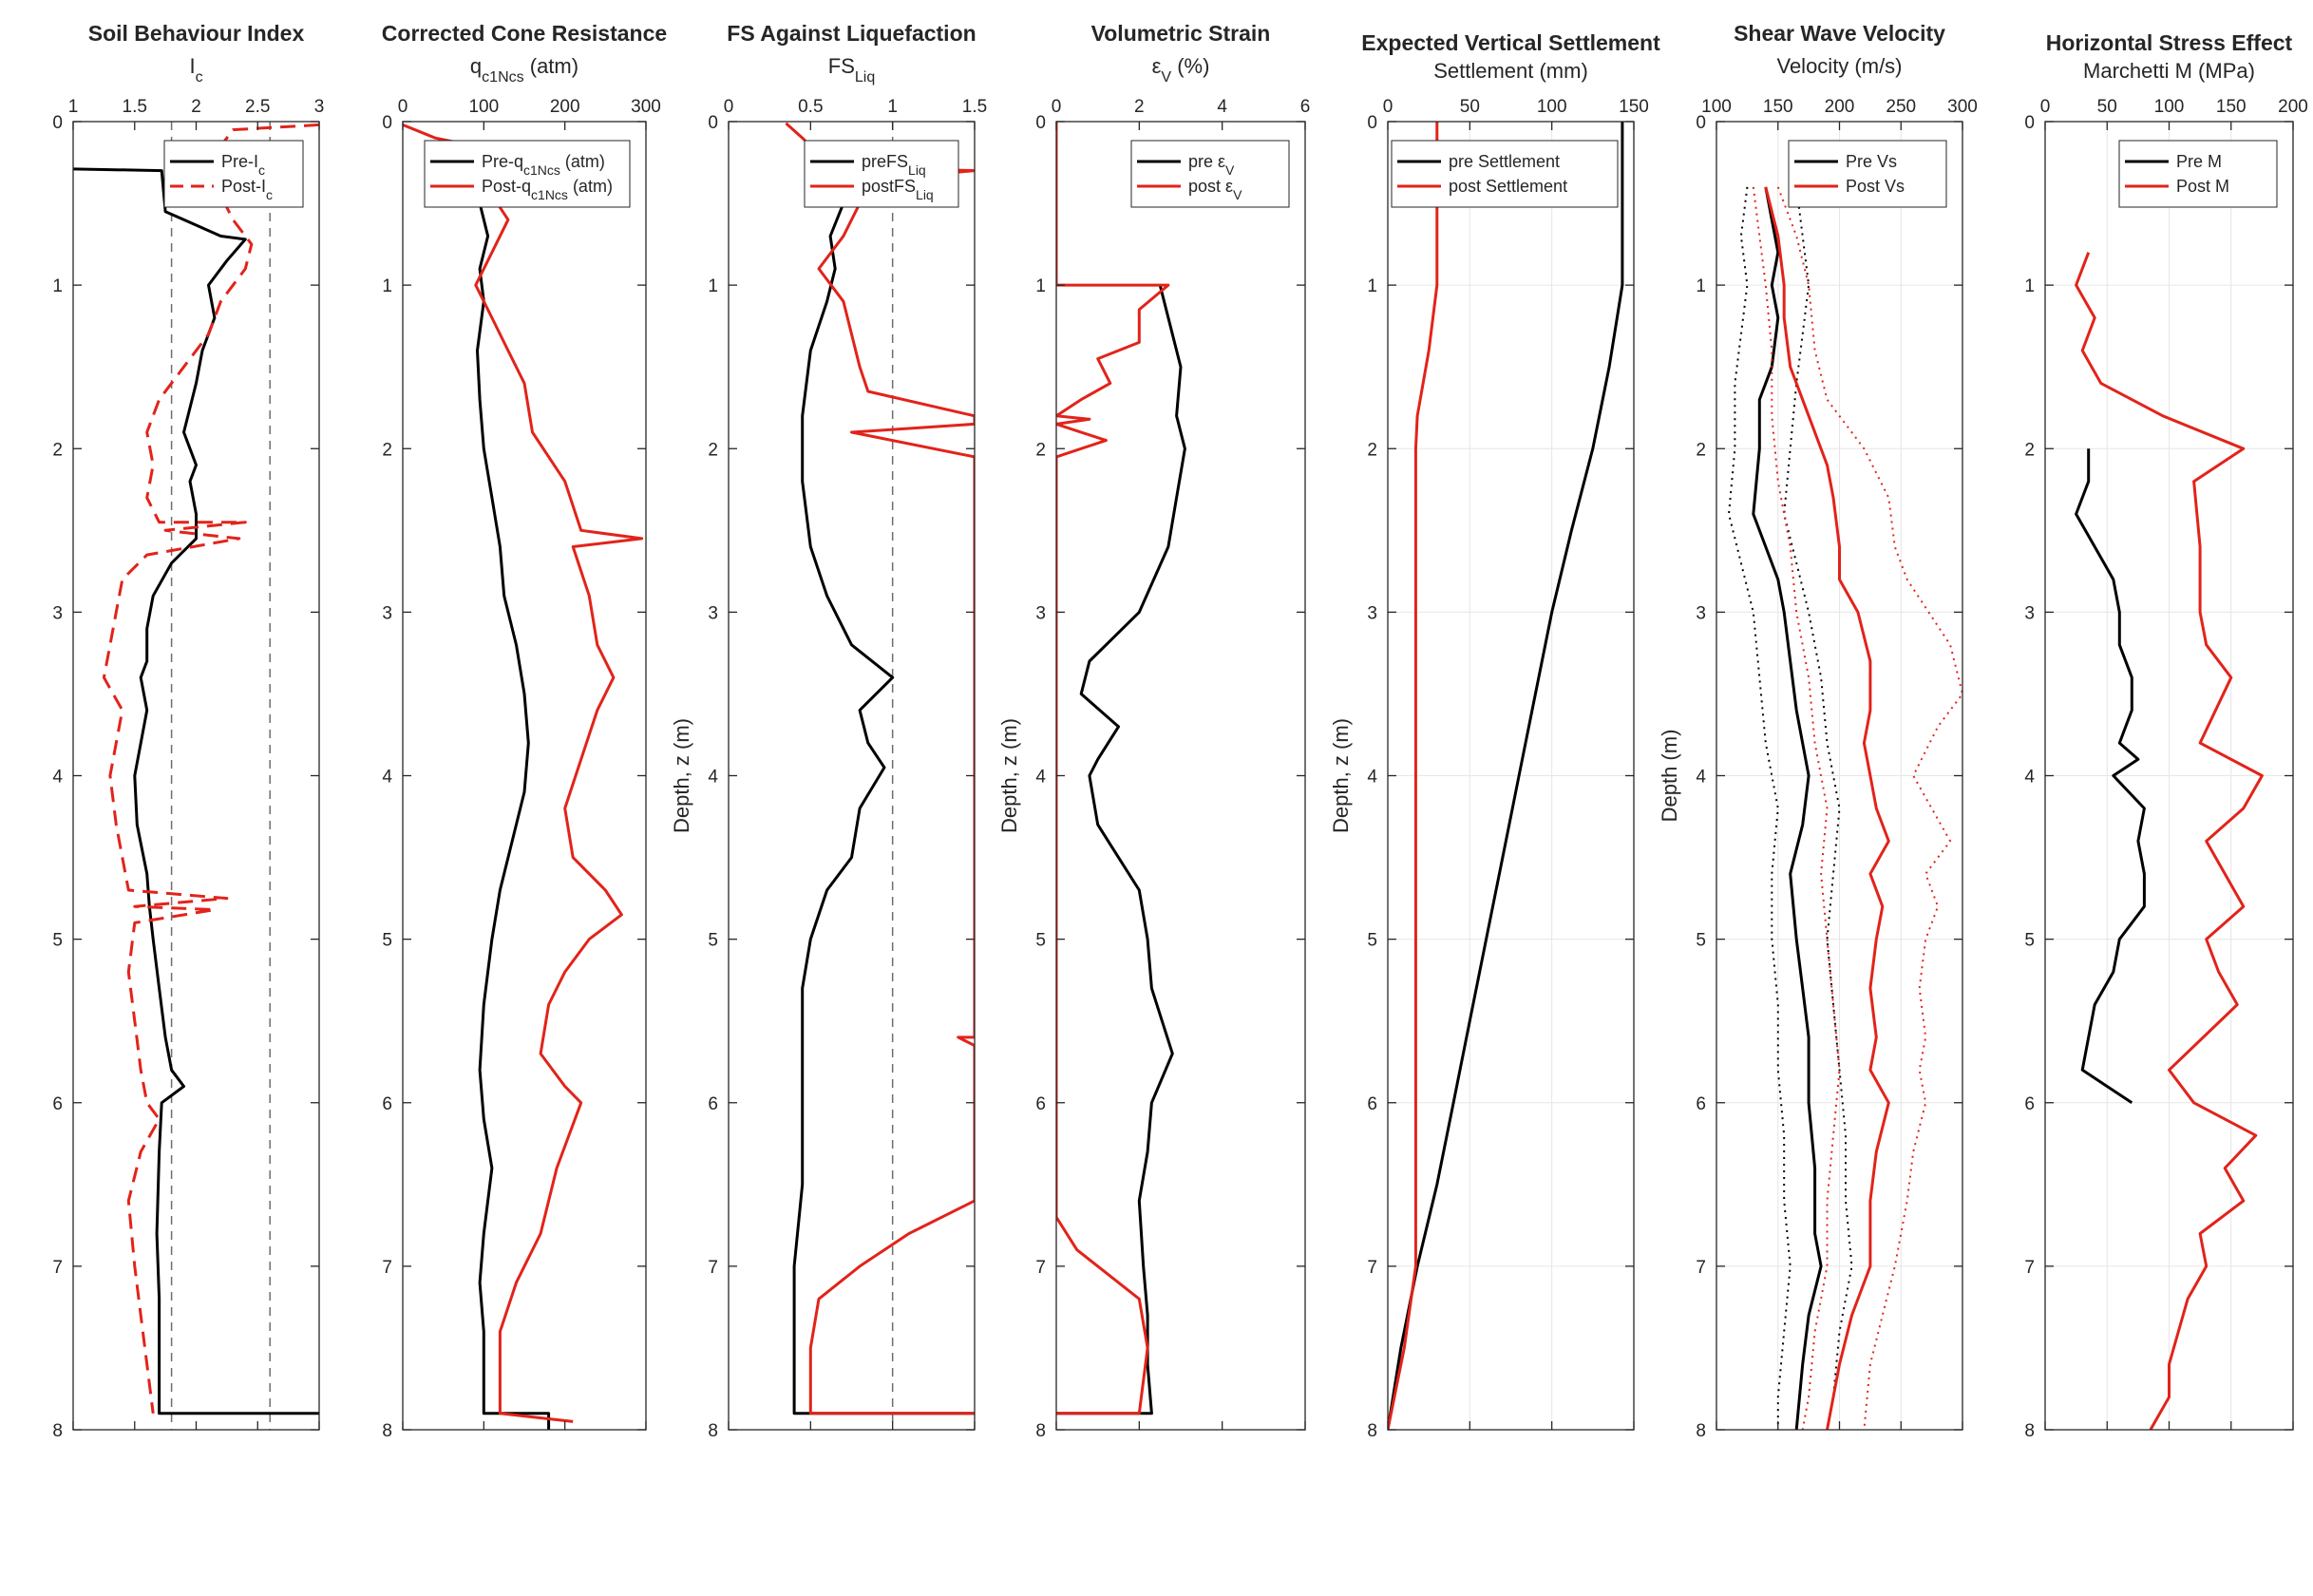 This screenshot has height=1596, width=2313. What do you see at coordinates (211, 768) in the screenshot?
I see `series-line-post-i-c` at bounding box center [211, 768].